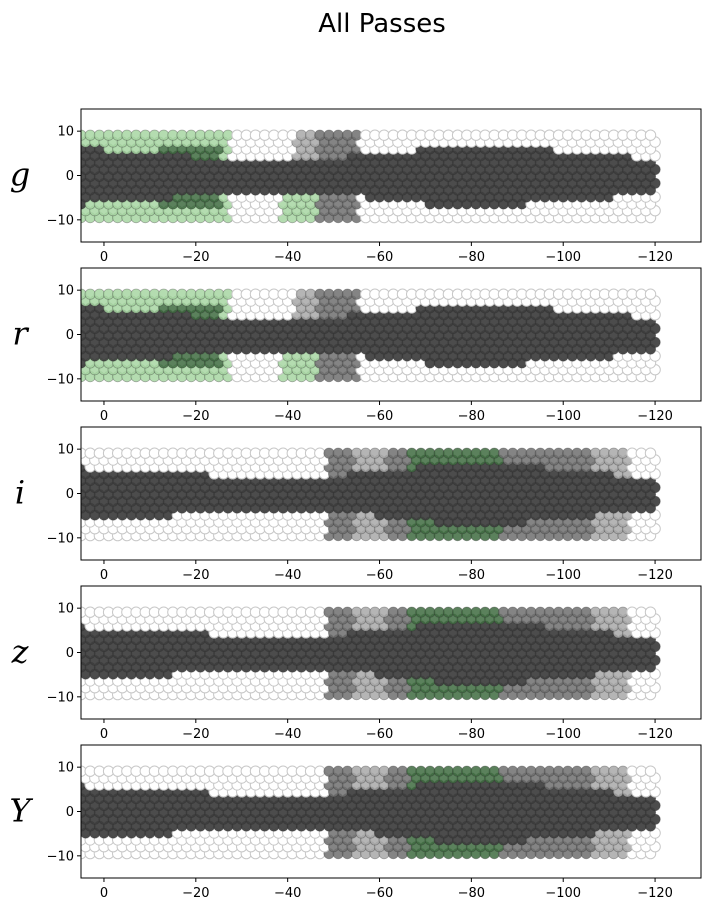 This screenshot has height=913, width=714. I want to click on hex-points-Y, so click(371, 812).